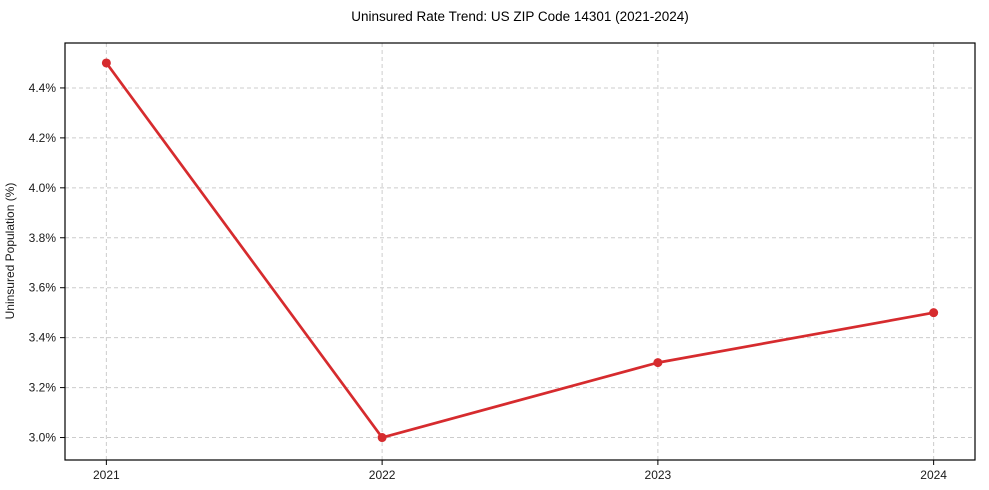 This screenshot has width=989, height=490. I want to click on y-axis-label: Uninsured Population (%), so click(10, 251).